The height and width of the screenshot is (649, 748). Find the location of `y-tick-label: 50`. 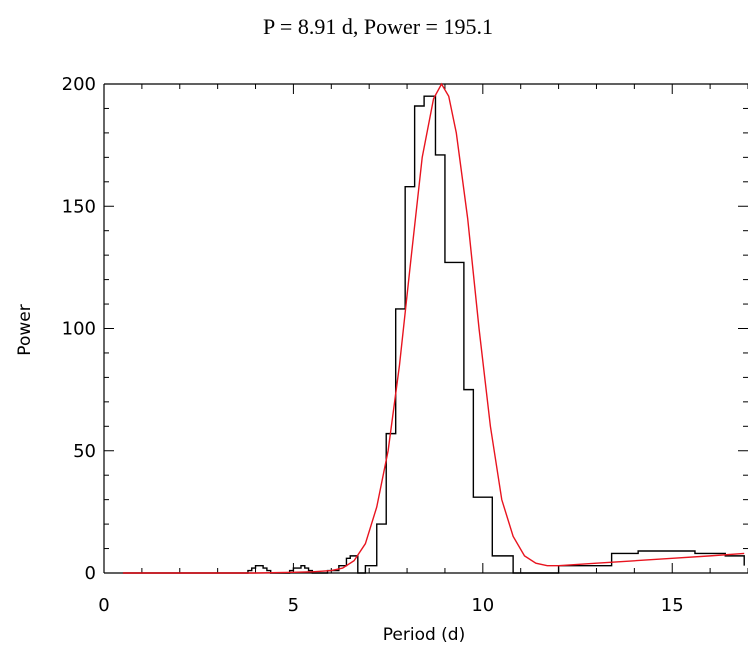

y-tick-label: 50 is located at coordinates (84, 451).